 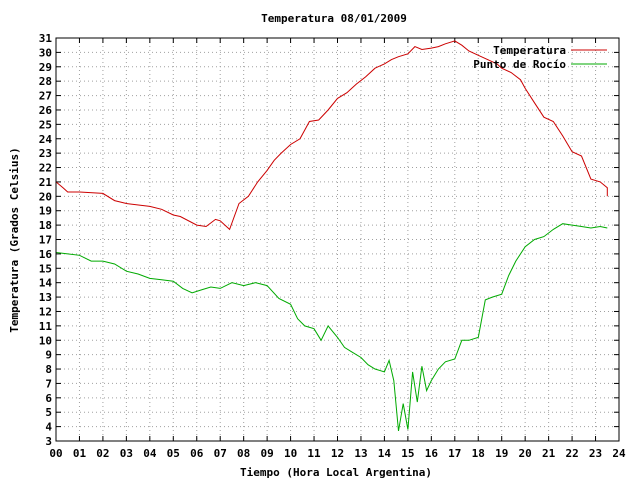 What do you see at coordinates (45, 196) in the screenshot?
I see `y-tick-label: 20` at bounding box center [45, 196].